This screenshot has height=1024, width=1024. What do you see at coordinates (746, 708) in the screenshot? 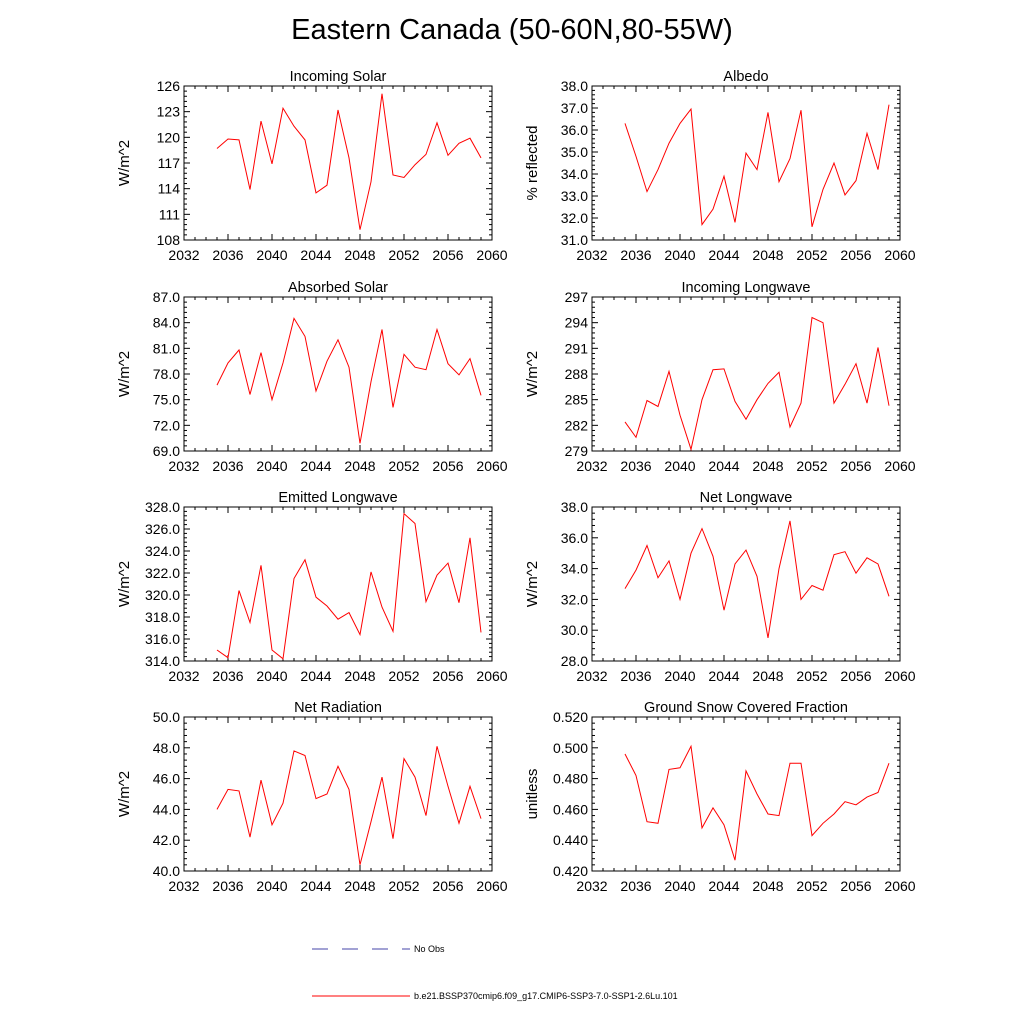
I see `panel-title: Ground Snow Covered Fraction` at bounding box center [746, 708].